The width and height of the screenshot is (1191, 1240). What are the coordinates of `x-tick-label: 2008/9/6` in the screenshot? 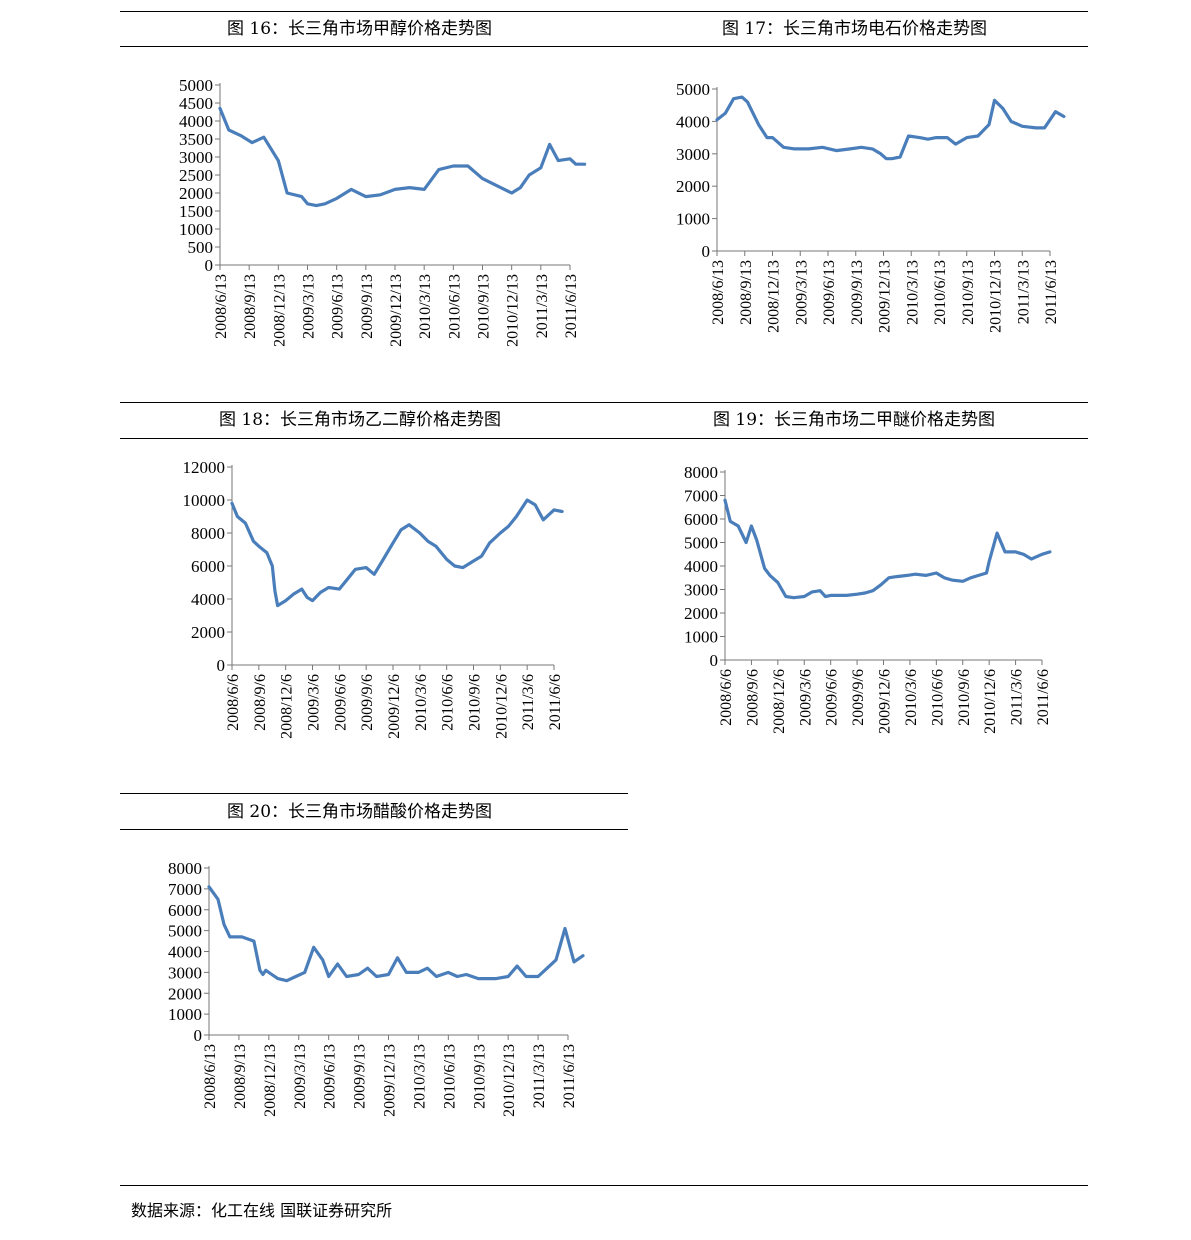 It's located at (260, 702).